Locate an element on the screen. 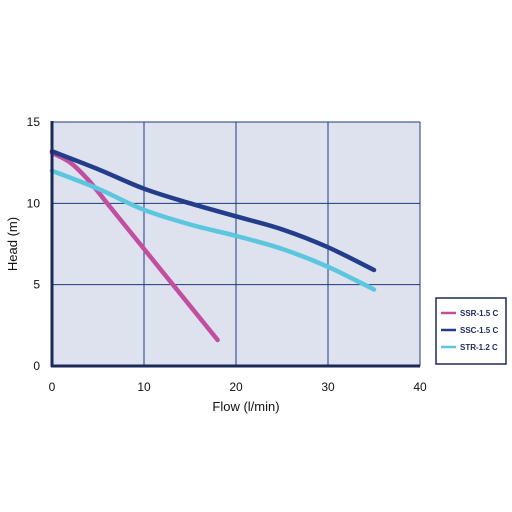  x-axis-title: Flow (l/min) is located at coordinates (245, 406).